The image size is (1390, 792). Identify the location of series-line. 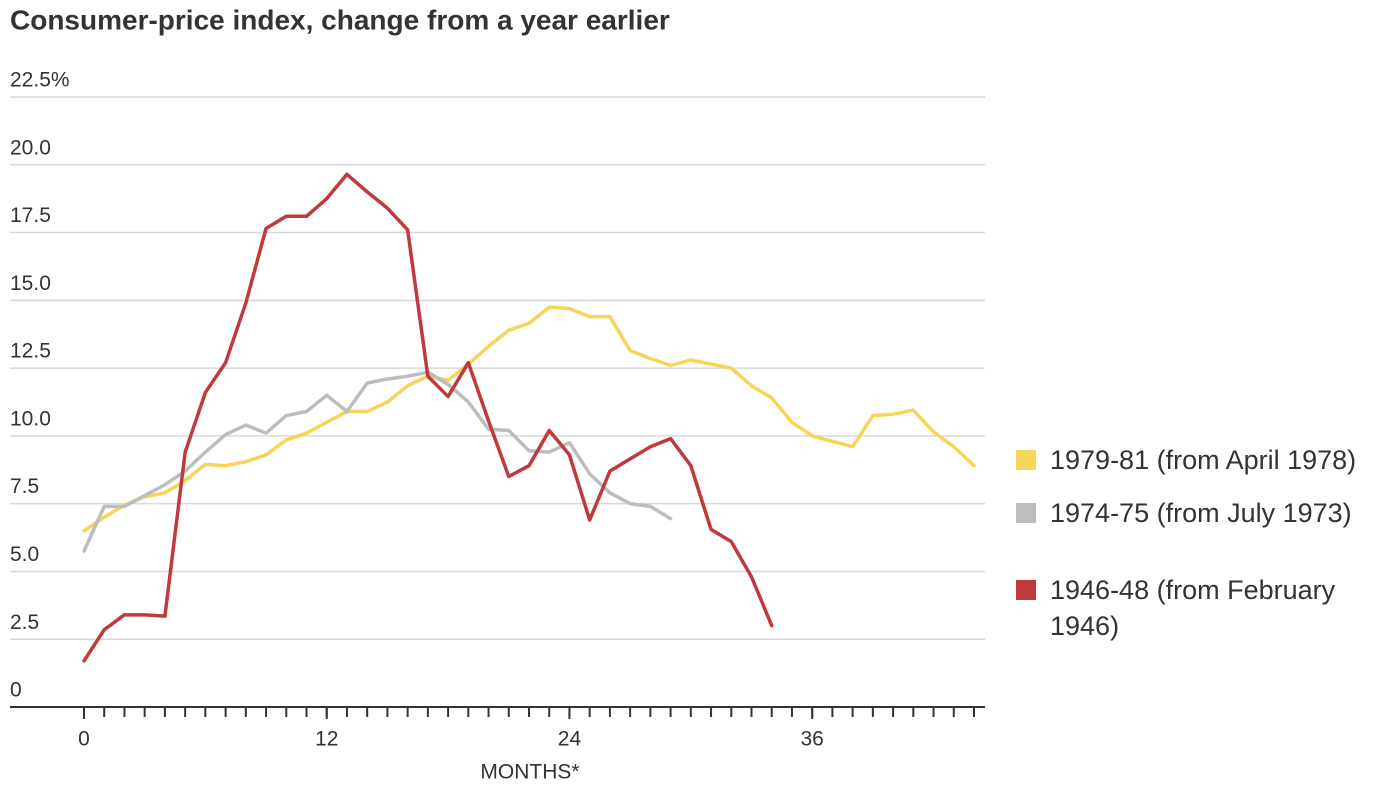
(377, 461).